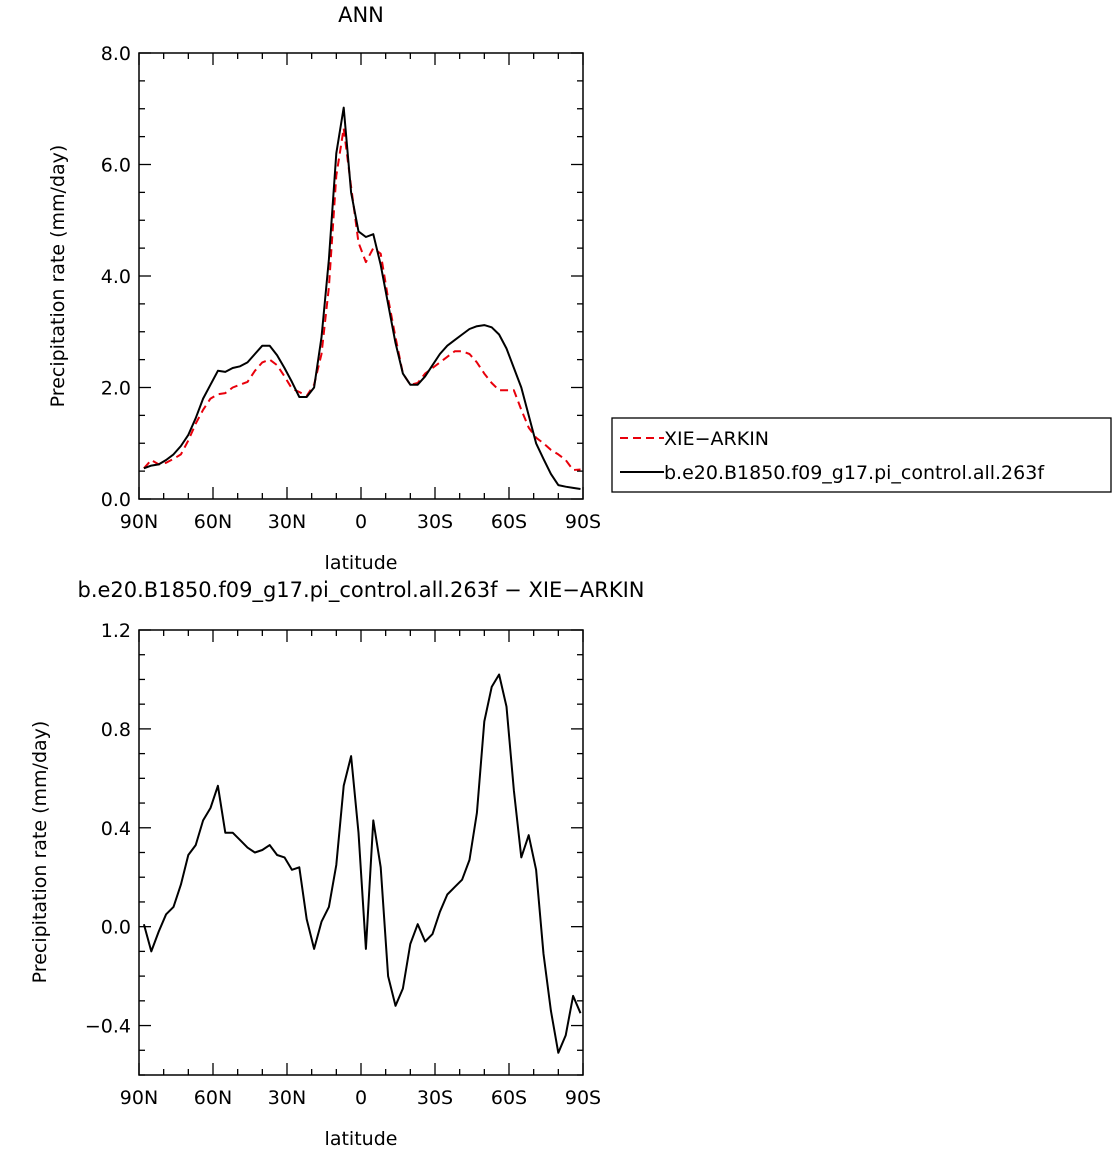  Describe the element at coordinates (116, 928) in the screenshot. I see `bottom-y-tick-label: 0.0` at that location.